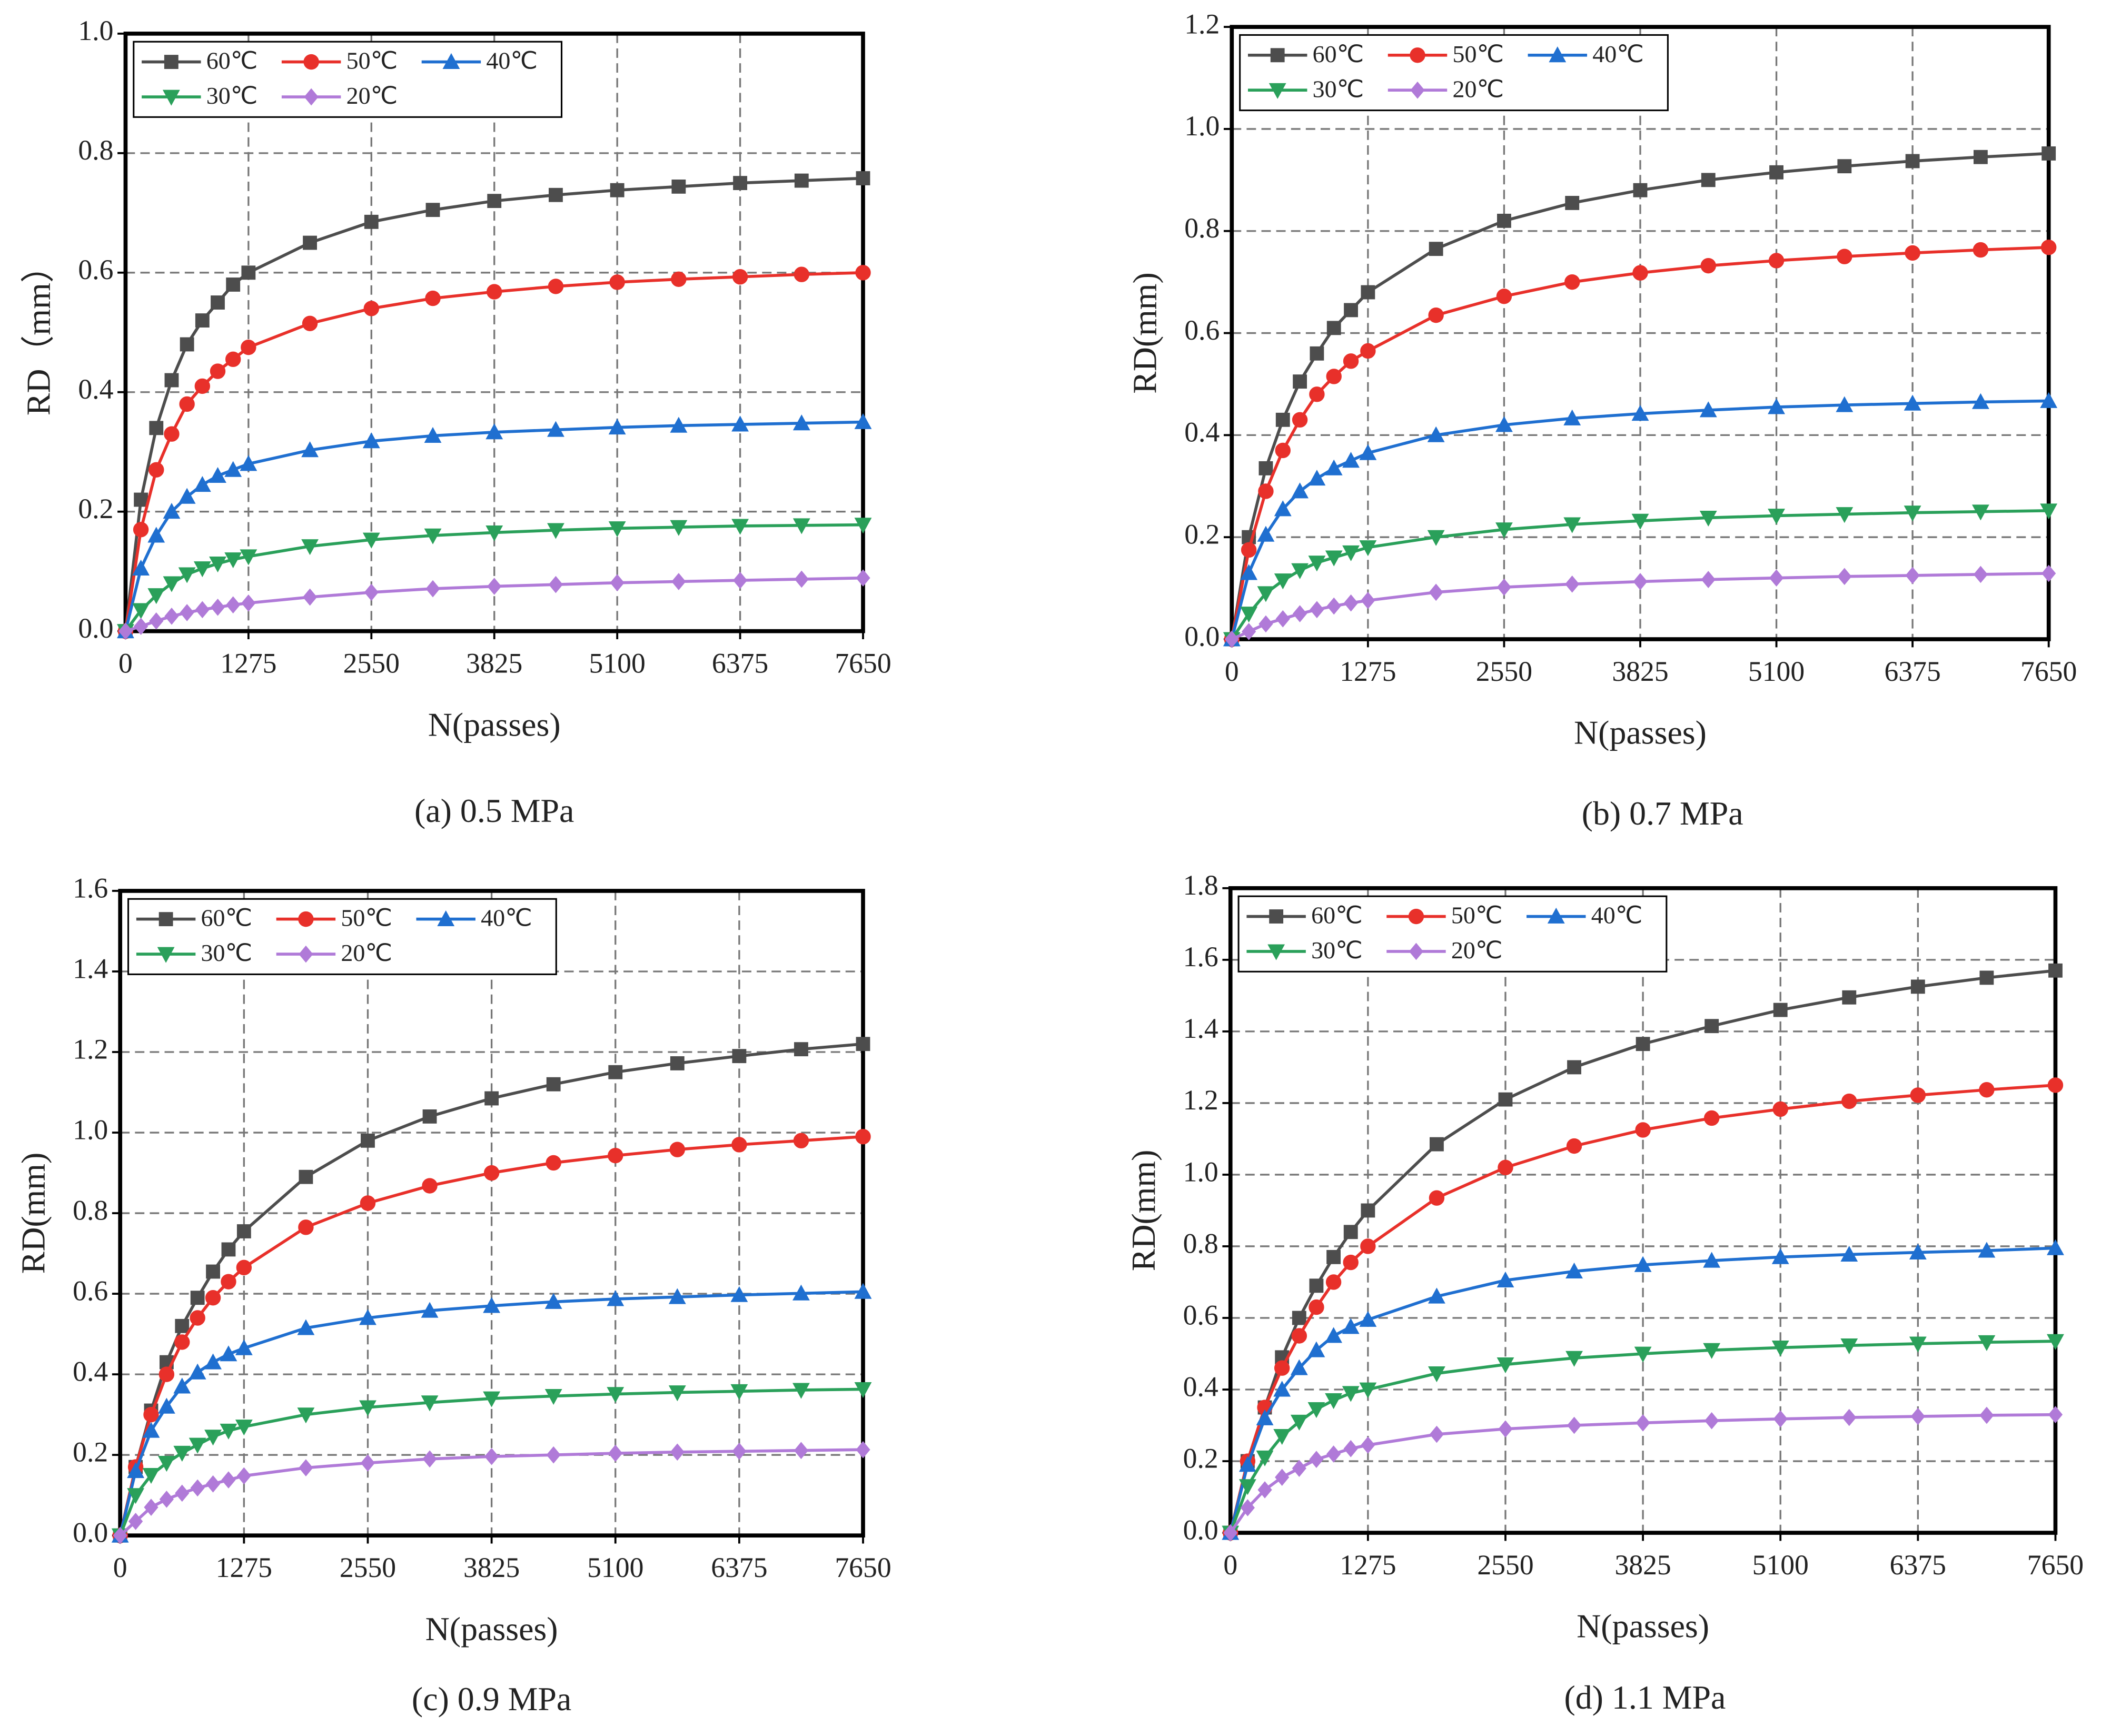 Image resolution: width=2111 pixels, height=1736 pixels. I want to click on x-tick-label: 3825, so click(1642, 1565).